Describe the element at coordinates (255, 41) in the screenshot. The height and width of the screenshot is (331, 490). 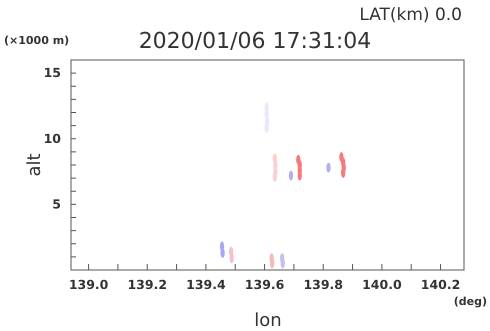
I see `chart-title: 2020/01/06 17:31:04` at that location.